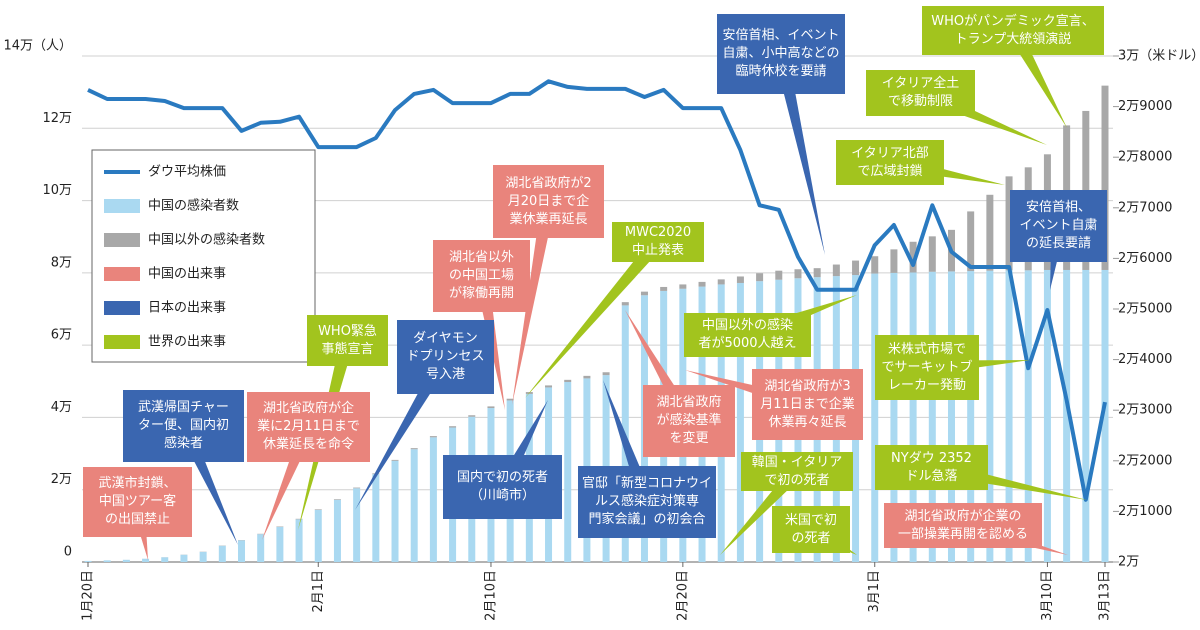 The height and width of the screenshot is (630, 1200). Describe the element at coordinates (689, 421) in the screenshot. I see `event-callout: 湖北省政府 が感染基準 を変更` at that location.